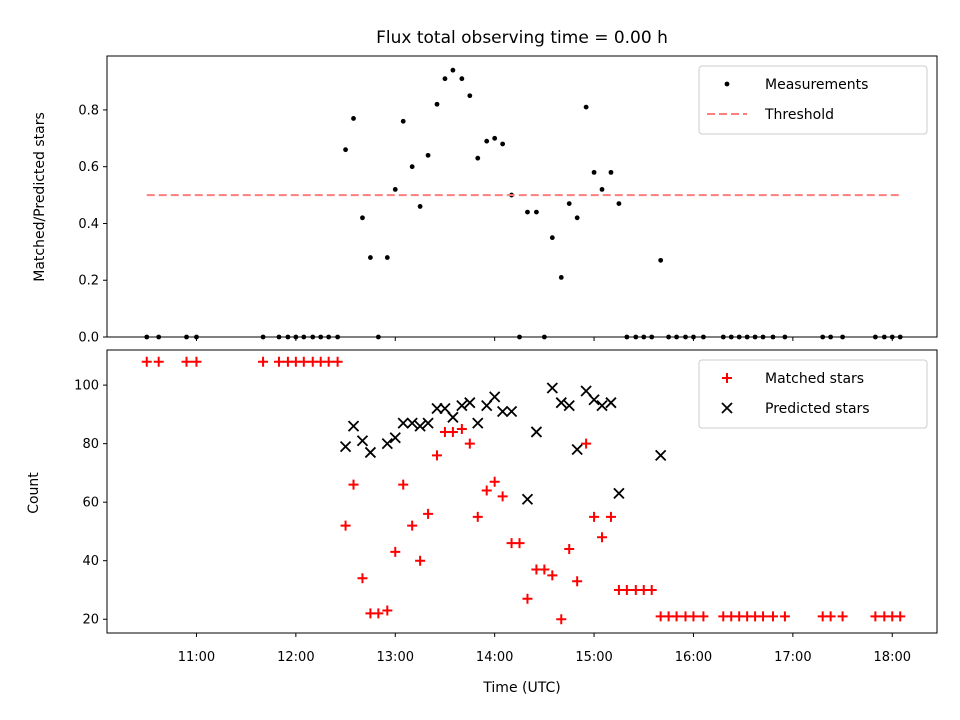 The width and height of the screenshot is (960, 720). Describe the element at coordinates (816, 85) in the screenshot. I see `legend-label: Measurements` at that location.